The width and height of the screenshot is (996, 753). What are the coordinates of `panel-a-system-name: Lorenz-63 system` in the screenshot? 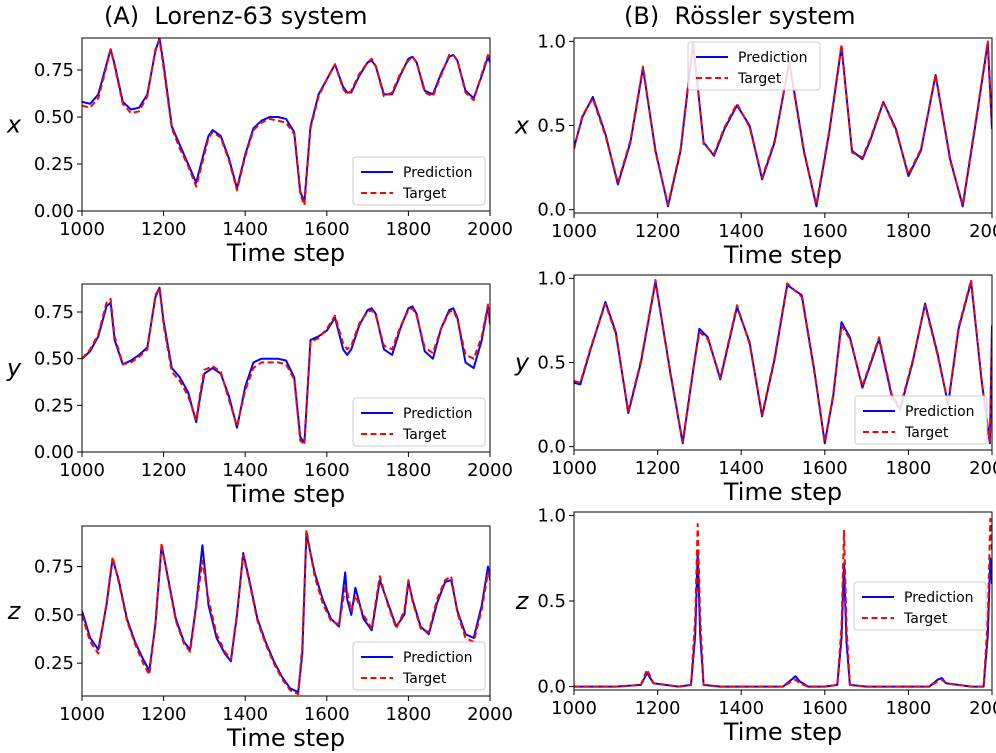 It's located at (261, 16).